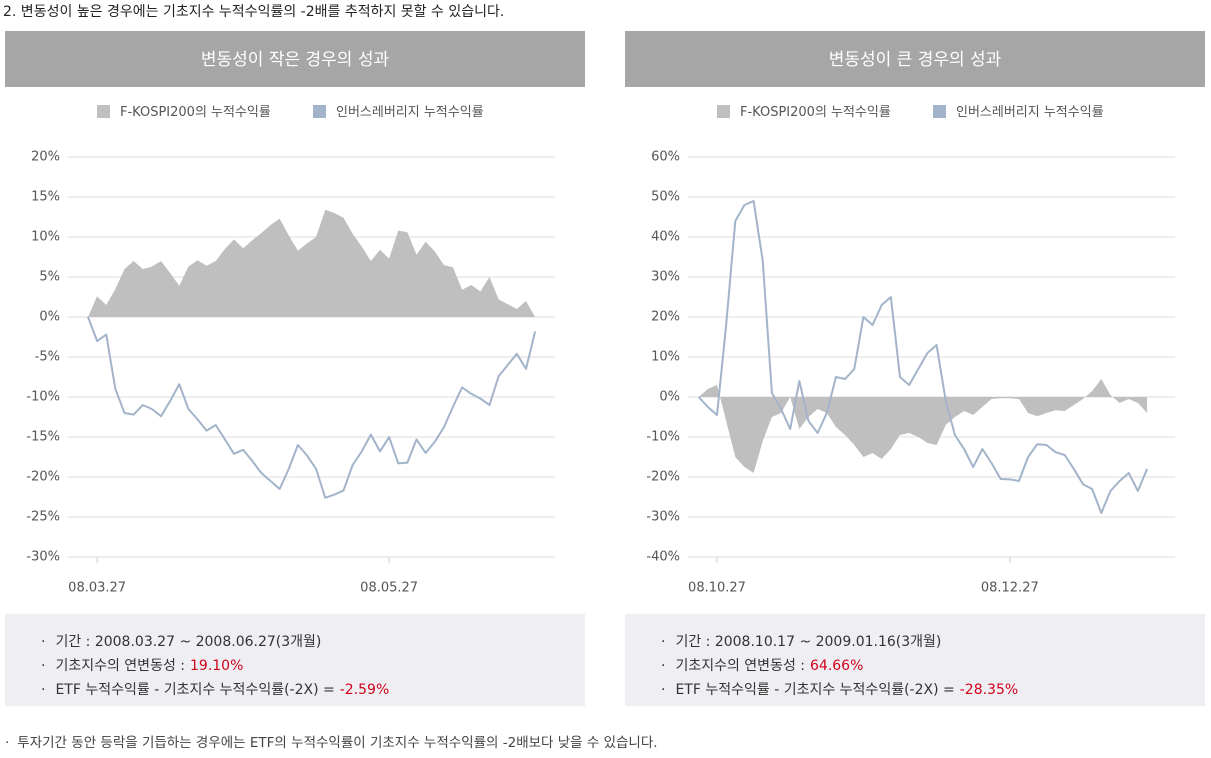 The image size is (1211, 758). Describe the element at coordinates (808, 642) in the screenshot. I see `note-text: 기간 : 2008.10.17 ~ 2009.01.16(3개월)` at that location.